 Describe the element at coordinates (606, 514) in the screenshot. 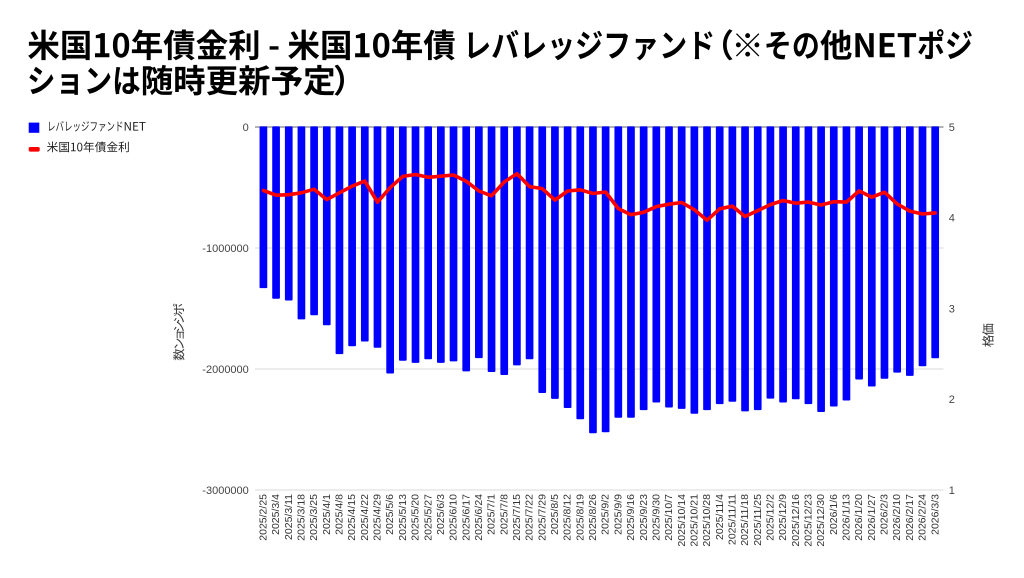

I see `svg-text: 2025/9/2` at that location.